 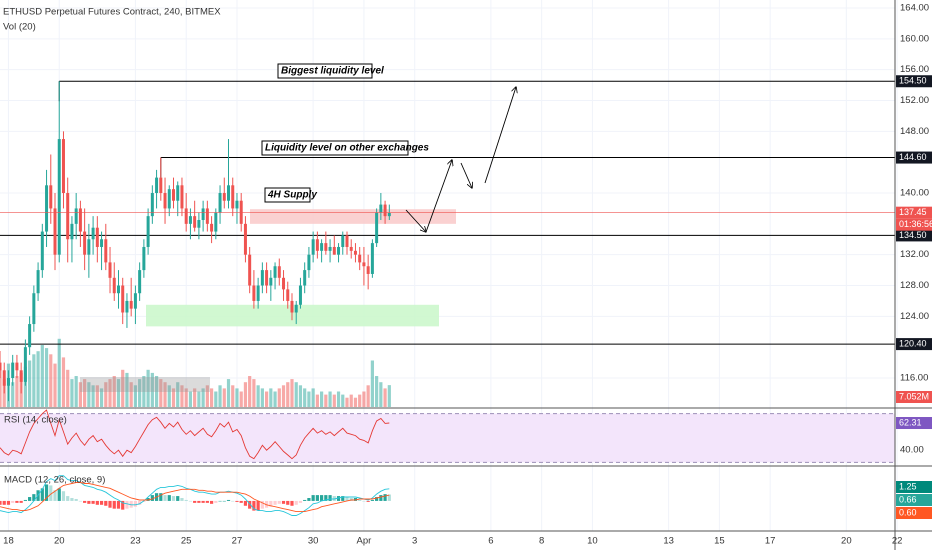 What do you see at coordinates (914, 254) in the screenshot?
I see `y-tick-label: 132.00` at bounding box center [914, 254].